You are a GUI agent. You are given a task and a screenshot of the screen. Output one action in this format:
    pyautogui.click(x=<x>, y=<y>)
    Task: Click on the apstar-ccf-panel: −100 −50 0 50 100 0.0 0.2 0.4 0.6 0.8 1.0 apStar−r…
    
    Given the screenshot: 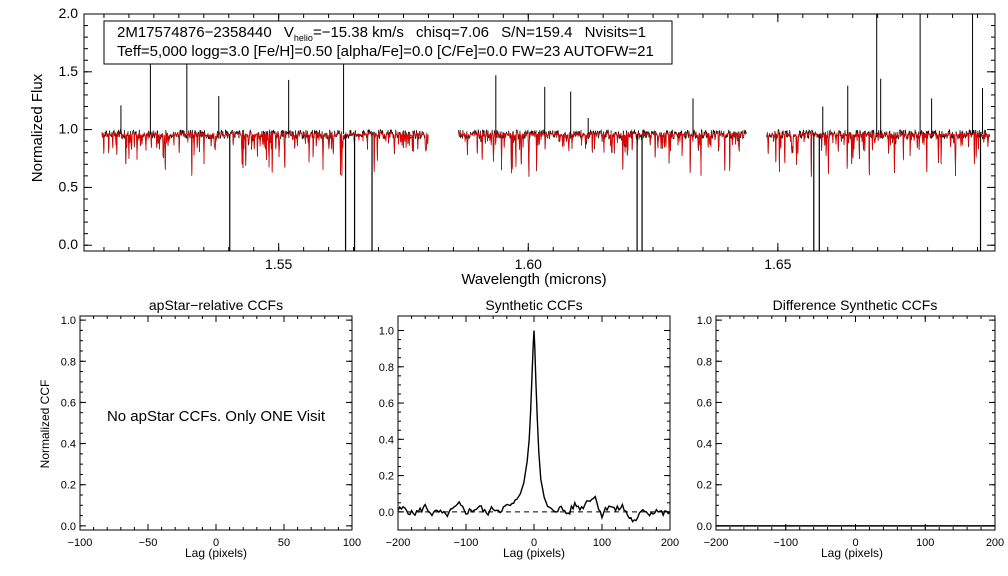 What is the action you would take?
    pyautogui.click(x=199, y=428)
    